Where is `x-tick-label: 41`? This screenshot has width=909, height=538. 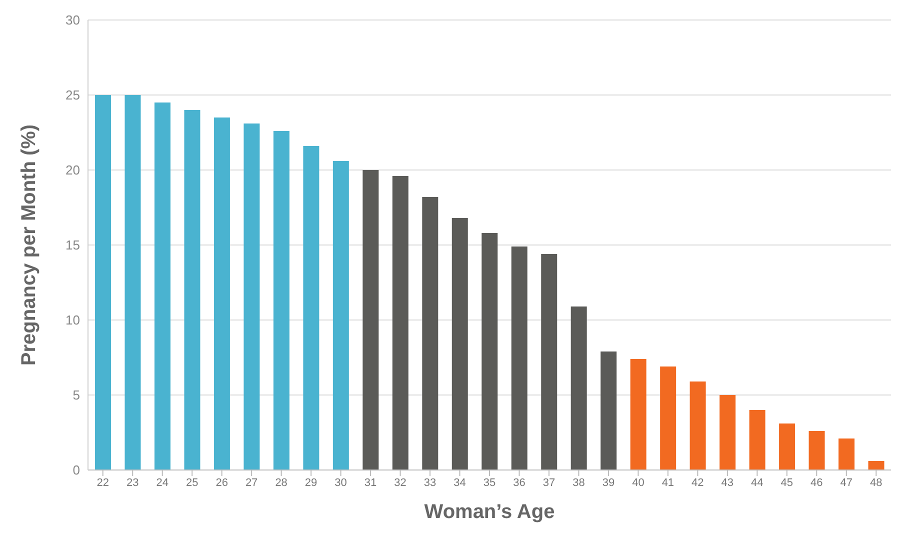 x-tick-label: 41 is located at coordinates (668, 482).